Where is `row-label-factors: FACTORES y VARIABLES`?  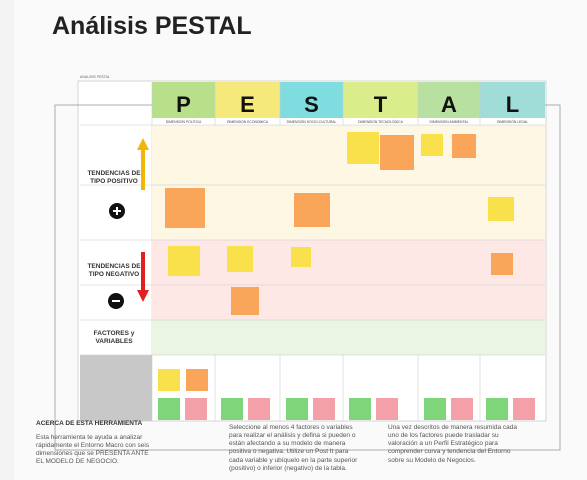 row-label-factors: FACTORES y VARIABLES is located at coordinates (114, 338).